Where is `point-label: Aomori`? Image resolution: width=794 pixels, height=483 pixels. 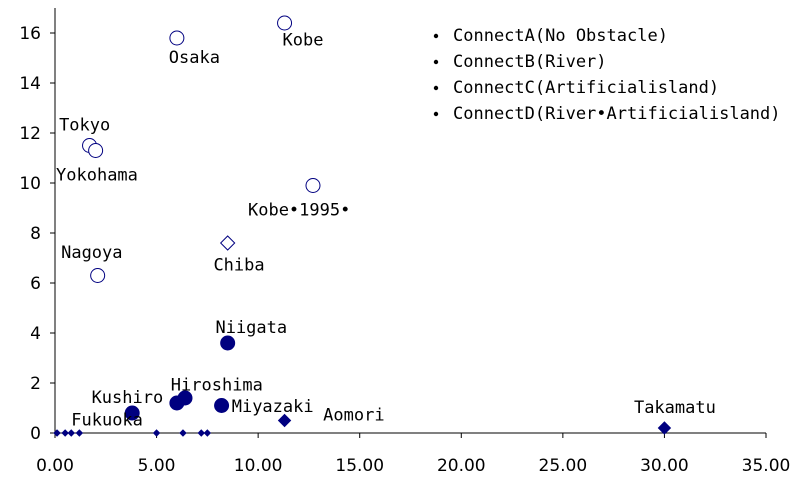 point-label: Aomori is located at coordinates (353, 416).